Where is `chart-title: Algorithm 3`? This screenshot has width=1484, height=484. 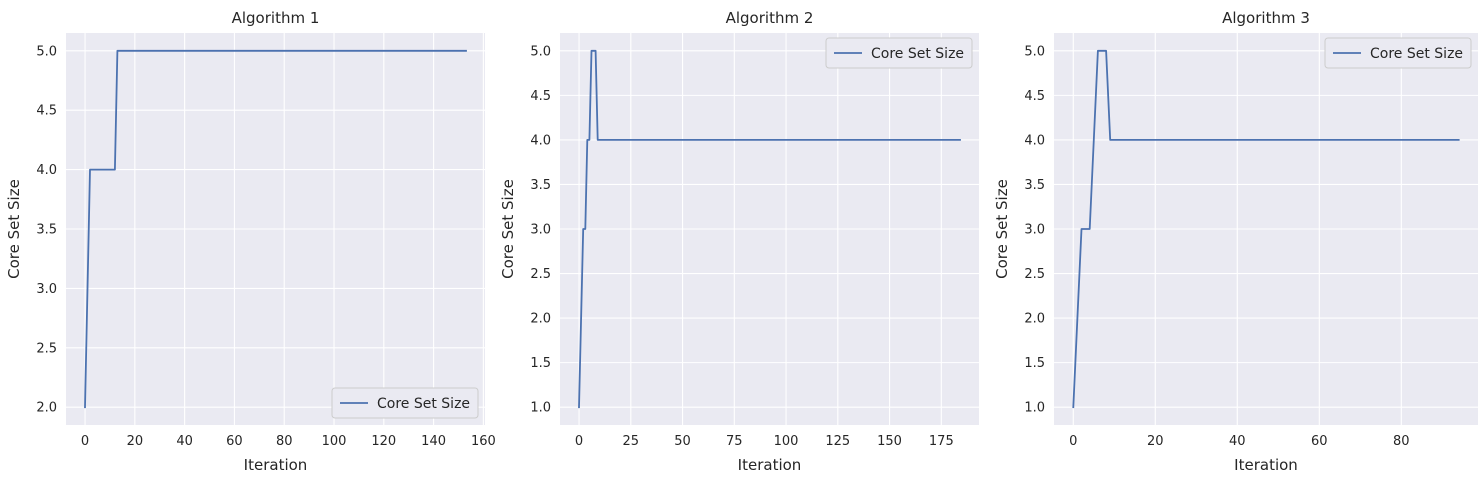
chart-title: Algorithm 3 is located at coordinates (1266, 18).